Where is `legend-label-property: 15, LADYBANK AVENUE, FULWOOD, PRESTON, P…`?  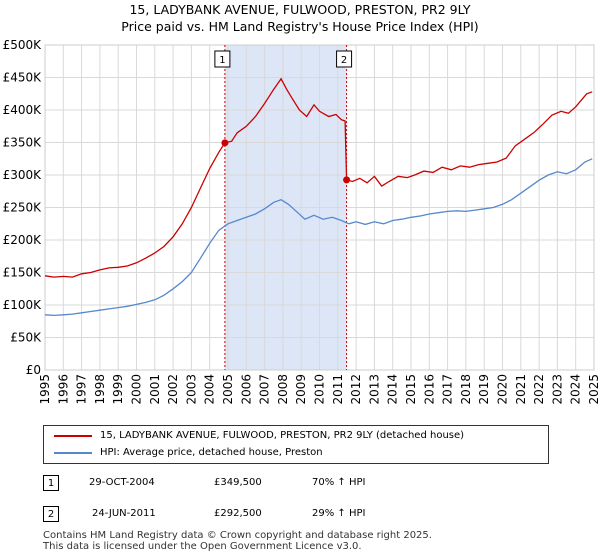
legend-label-property: 15, LADYBANK AVENUE, FULWOOD, PRESTON, P… is located at coordinates (282, 435).